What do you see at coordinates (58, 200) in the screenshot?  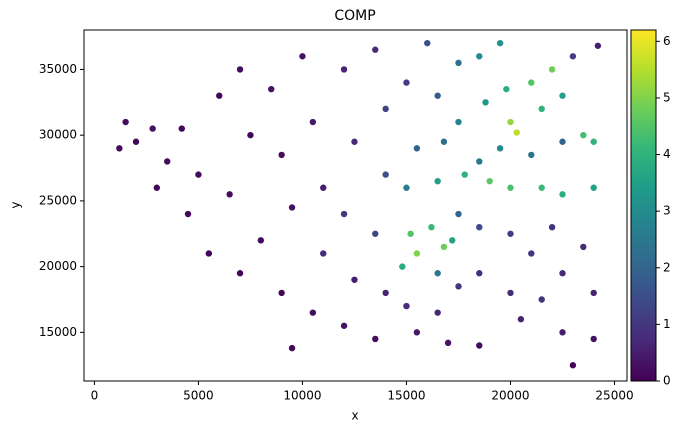 I see `y-tick-label: 25000` at bounding box center [58, 200].